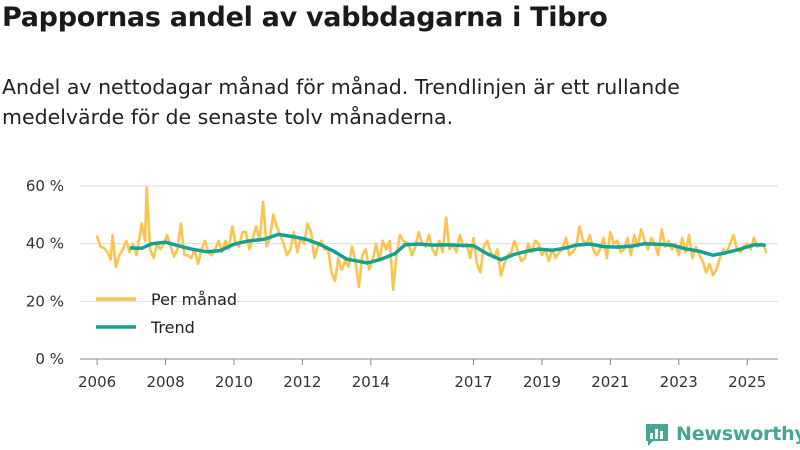 The width and height of the screenshot is (800, 450). I want to click on x-tick-label: 2023, so click(679, 382).